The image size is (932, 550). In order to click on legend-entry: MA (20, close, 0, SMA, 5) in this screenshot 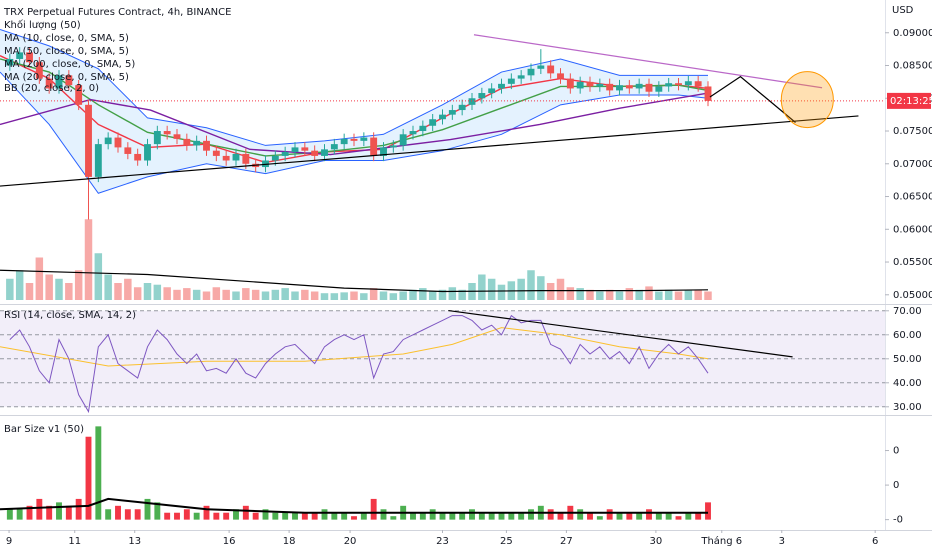, I will do `click(66, 77)`.